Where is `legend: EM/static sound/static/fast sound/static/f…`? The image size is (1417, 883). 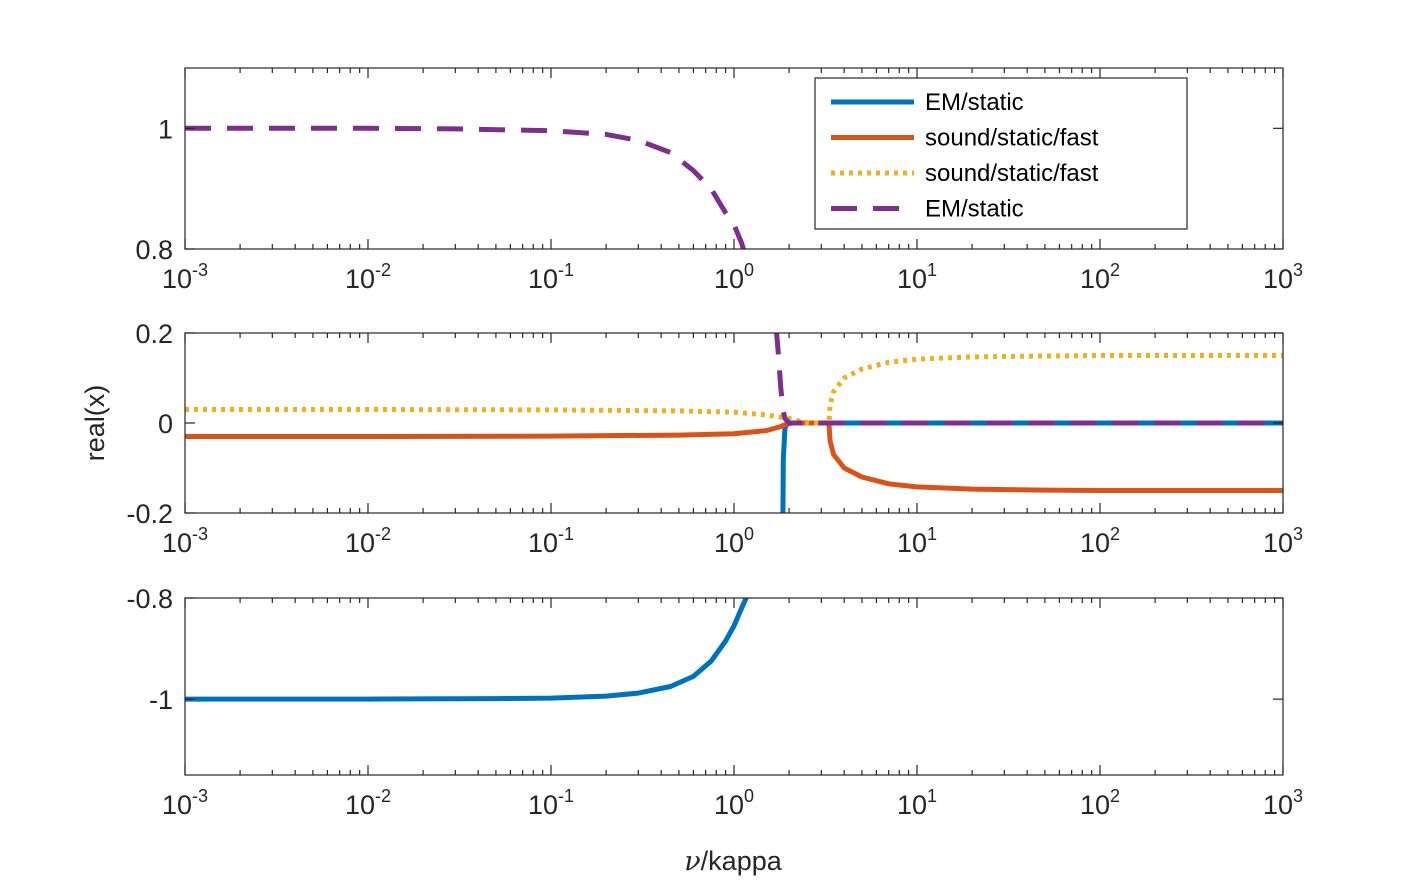 legend: EM/static sound/static/fast sound/static/f… is located at coordinates (1001, 153).